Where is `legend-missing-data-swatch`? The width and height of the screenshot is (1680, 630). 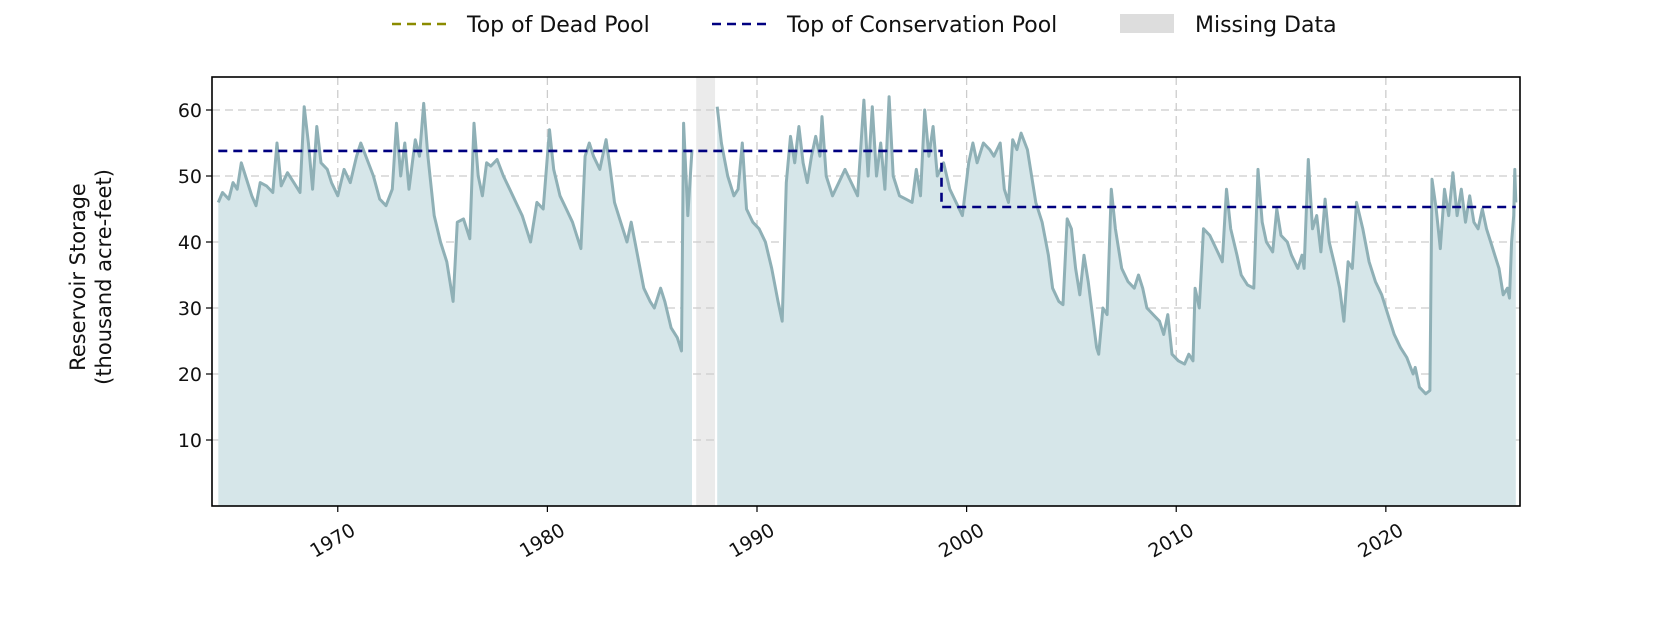 legend-missing-data-swatch is located at coordinates (1147, 23).